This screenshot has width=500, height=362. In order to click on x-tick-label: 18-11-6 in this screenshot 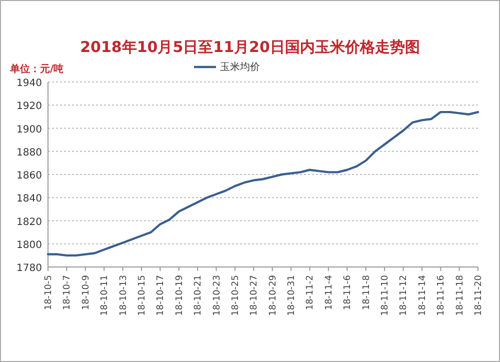, I will do `click(348, 292)`.